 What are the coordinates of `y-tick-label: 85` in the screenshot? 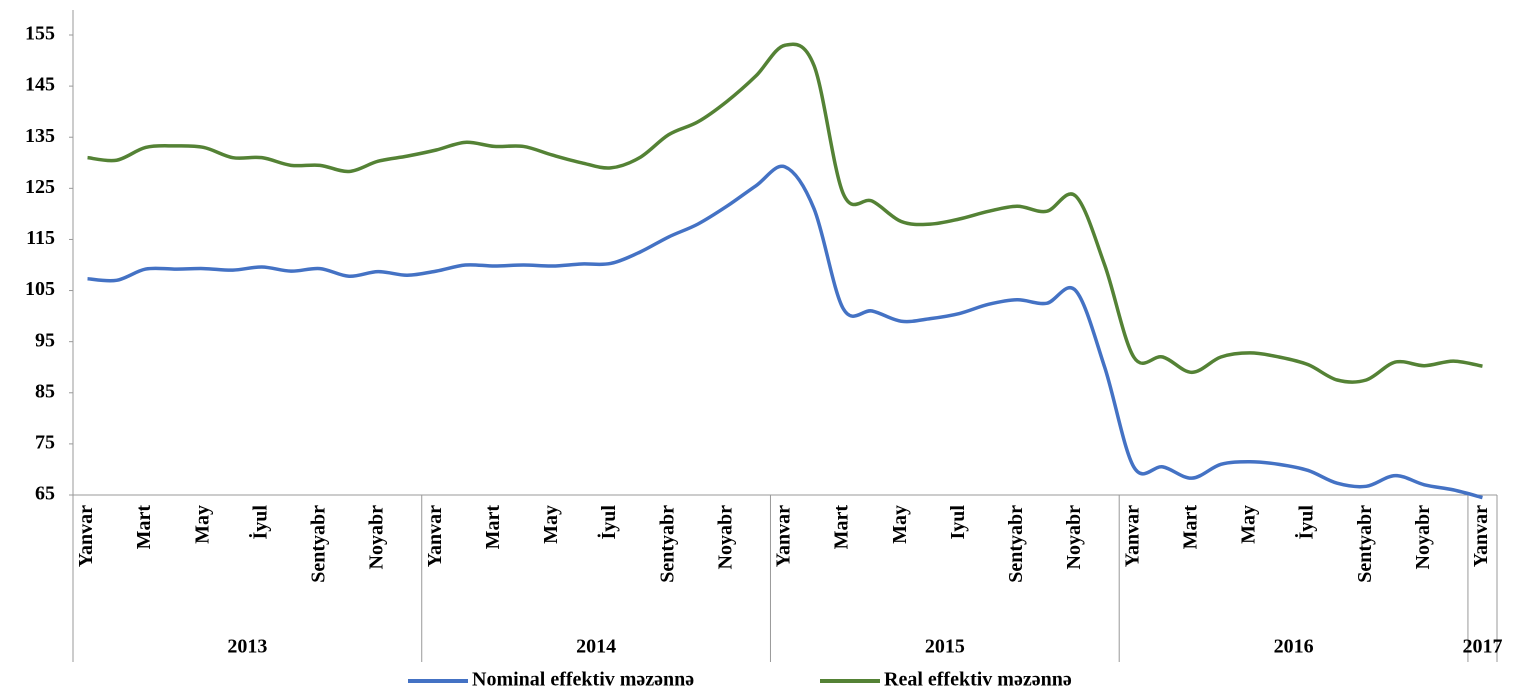 It's located at (45, 391).